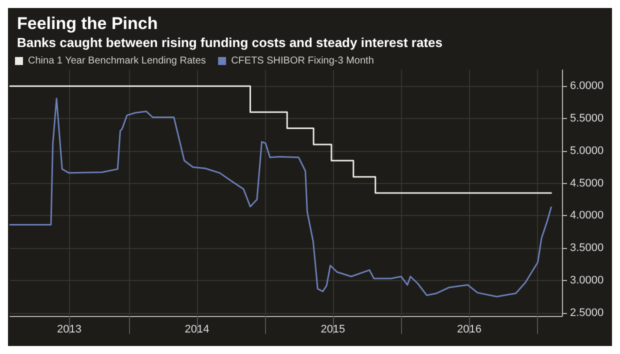 This screenshot has height=354, width=620. What do you see at coordinates (587, 118) in the screenshot?
I see `y-tick-label: 5.5000` at bounding box center [587, 118].